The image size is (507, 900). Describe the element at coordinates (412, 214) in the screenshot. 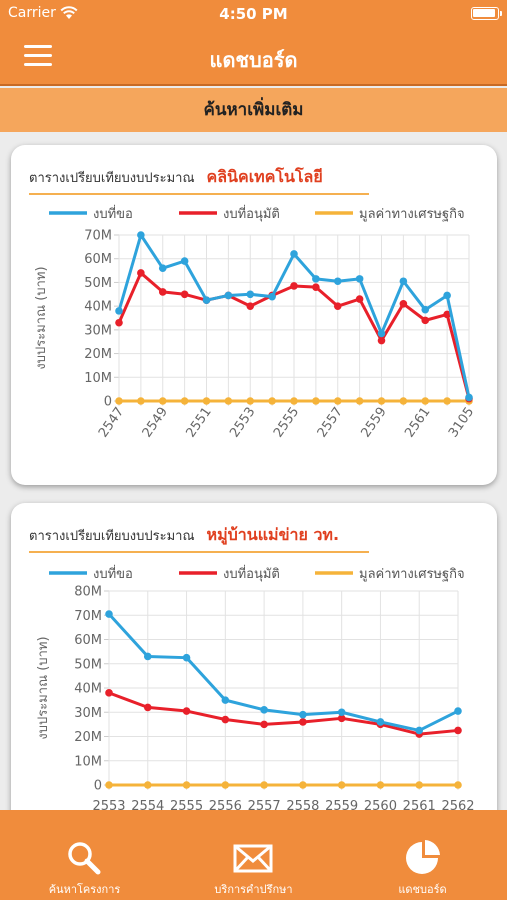

I see `legend-label: มูลค่าทางเศรษฐกิจ` at that location.